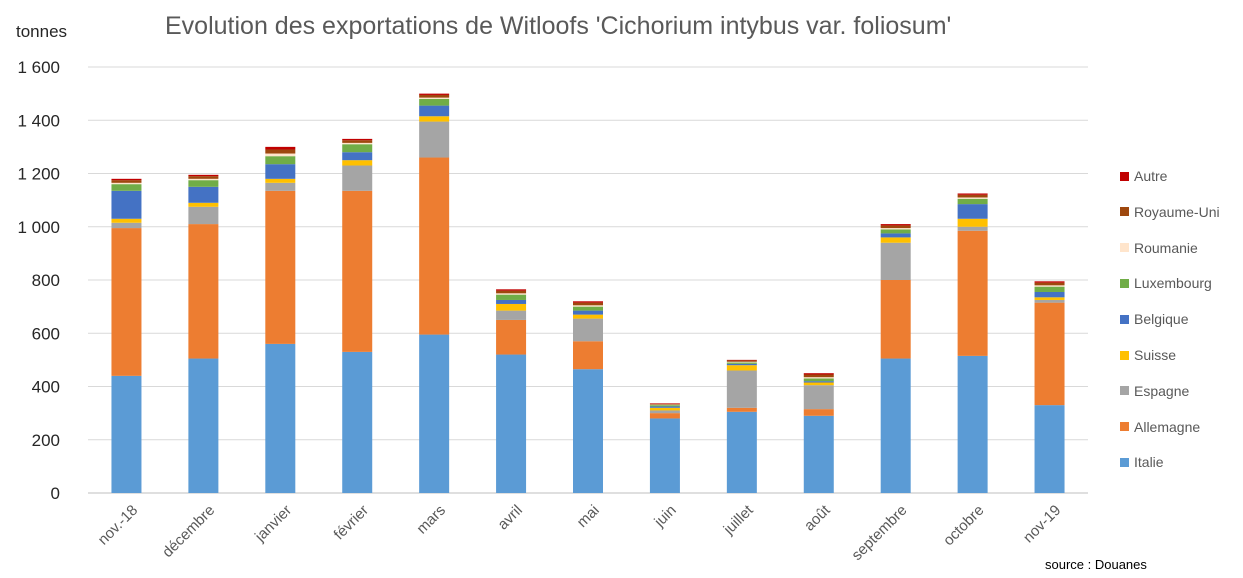 The height and width of the screenshot is (578, 1243). I want to click on source-note: source : Douanes, so click(1096, 564).